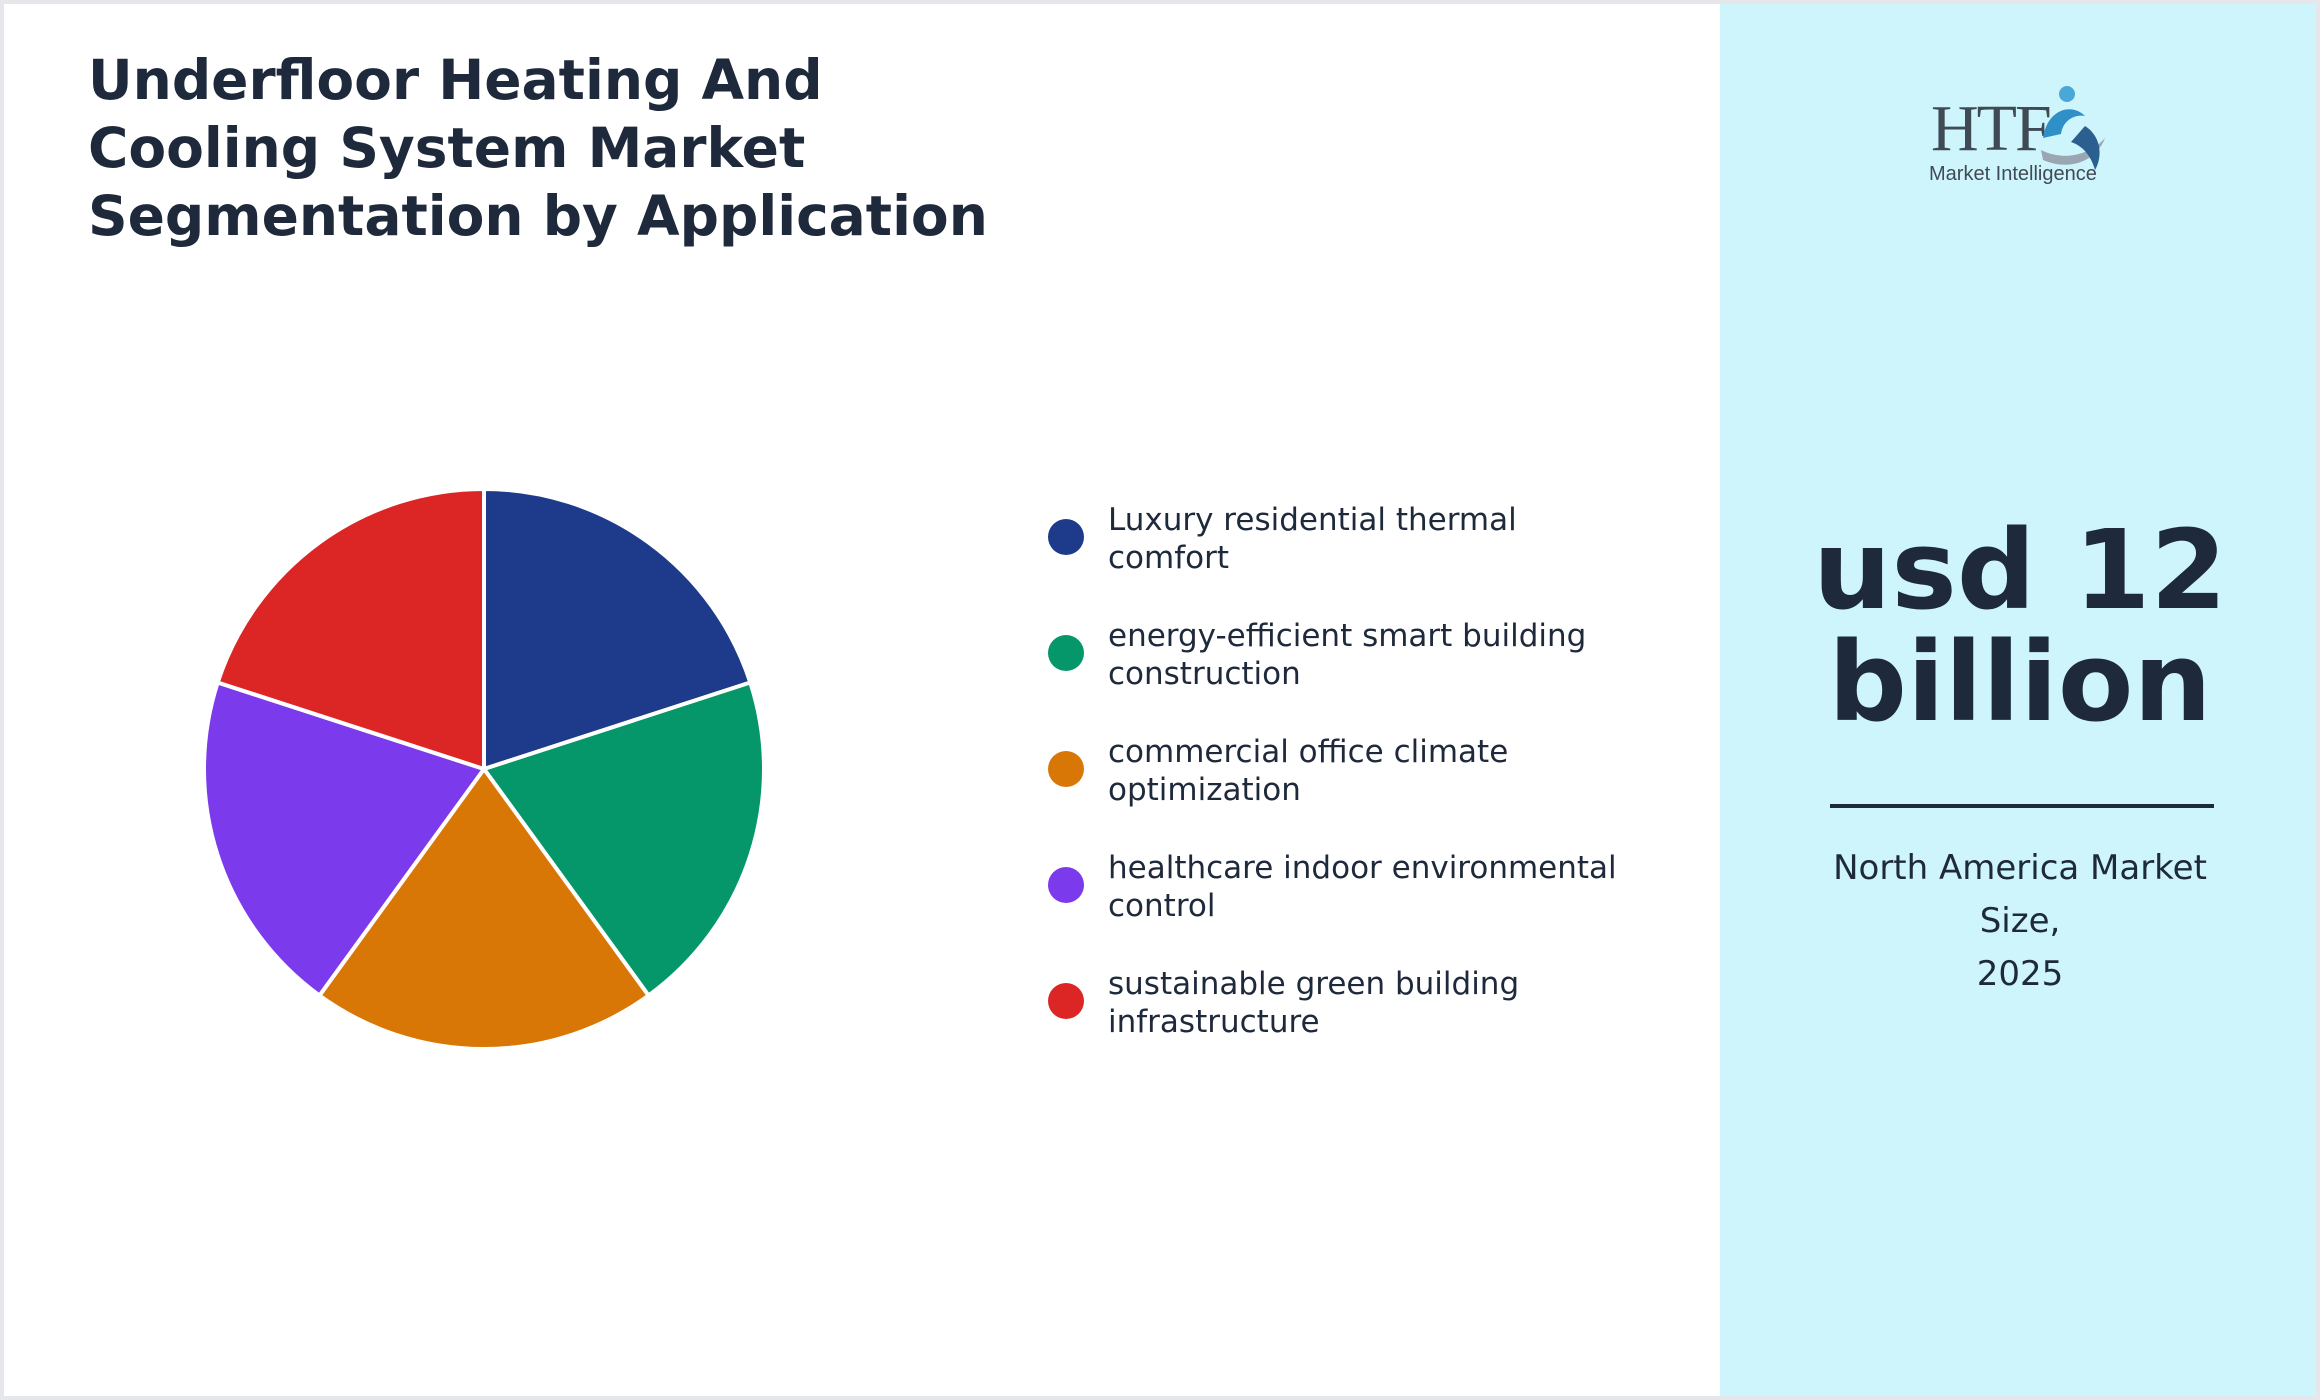 The image size is (2320, 1400). I want to click on legend-label-line: construction, so click(1204, 674).